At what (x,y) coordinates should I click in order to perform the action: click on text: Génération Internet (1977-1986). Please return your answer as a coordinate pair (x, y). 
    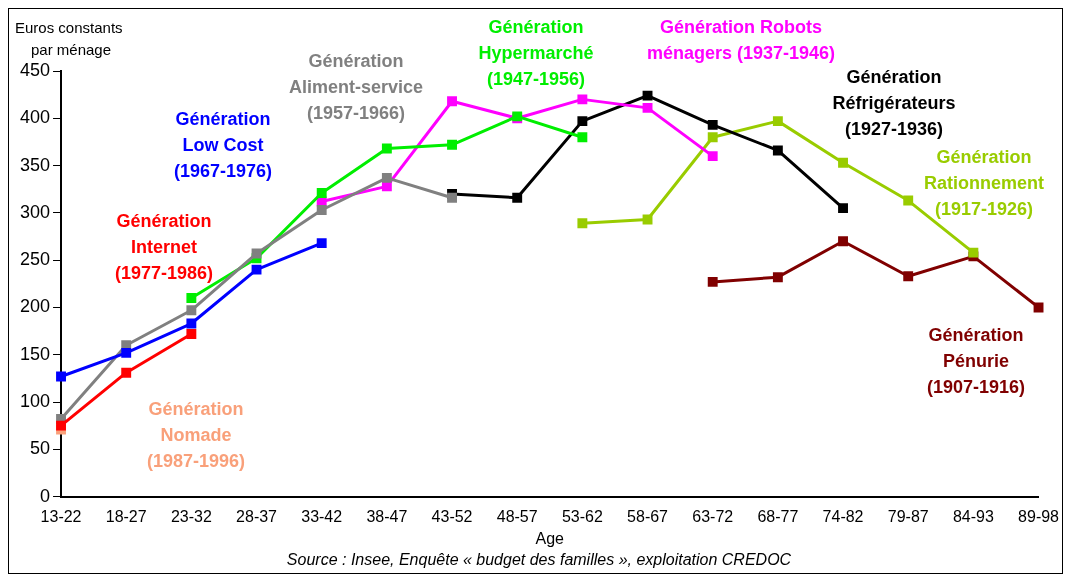
    Looking at the image, I should click on (164, 246).